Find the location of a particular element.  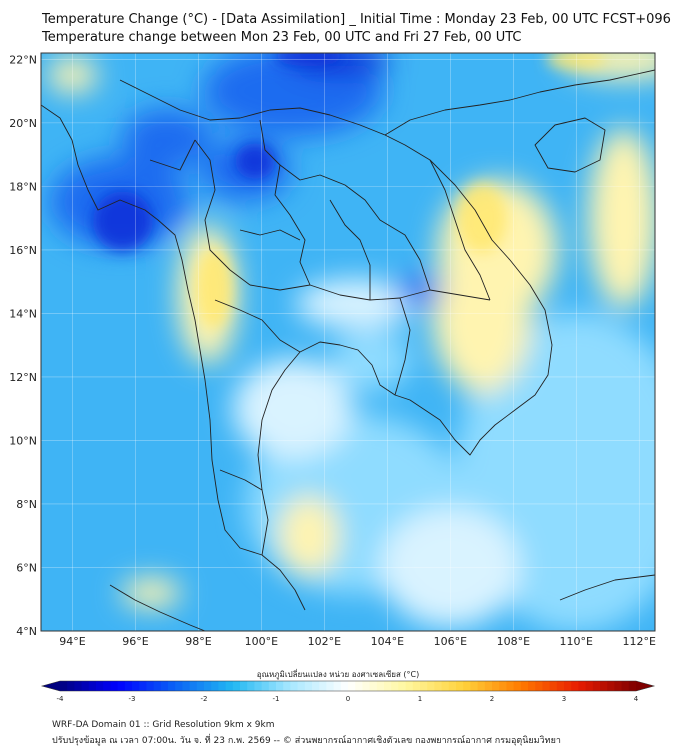

longitude-label: 102°E is located at coordinates (324, 641).